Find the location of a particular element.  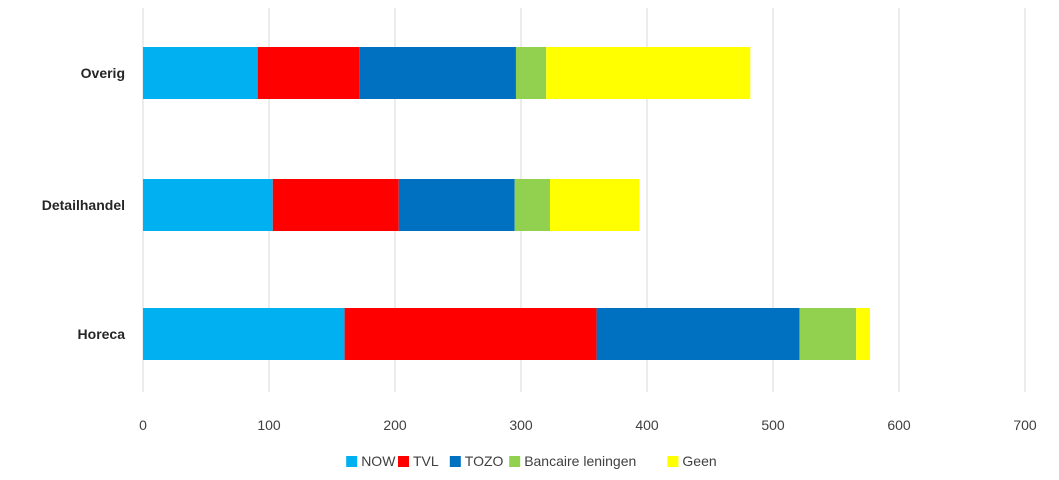

x-tick-labels: 0 100 200 300 400 500 600 700 is located at coordinates (588, 425).